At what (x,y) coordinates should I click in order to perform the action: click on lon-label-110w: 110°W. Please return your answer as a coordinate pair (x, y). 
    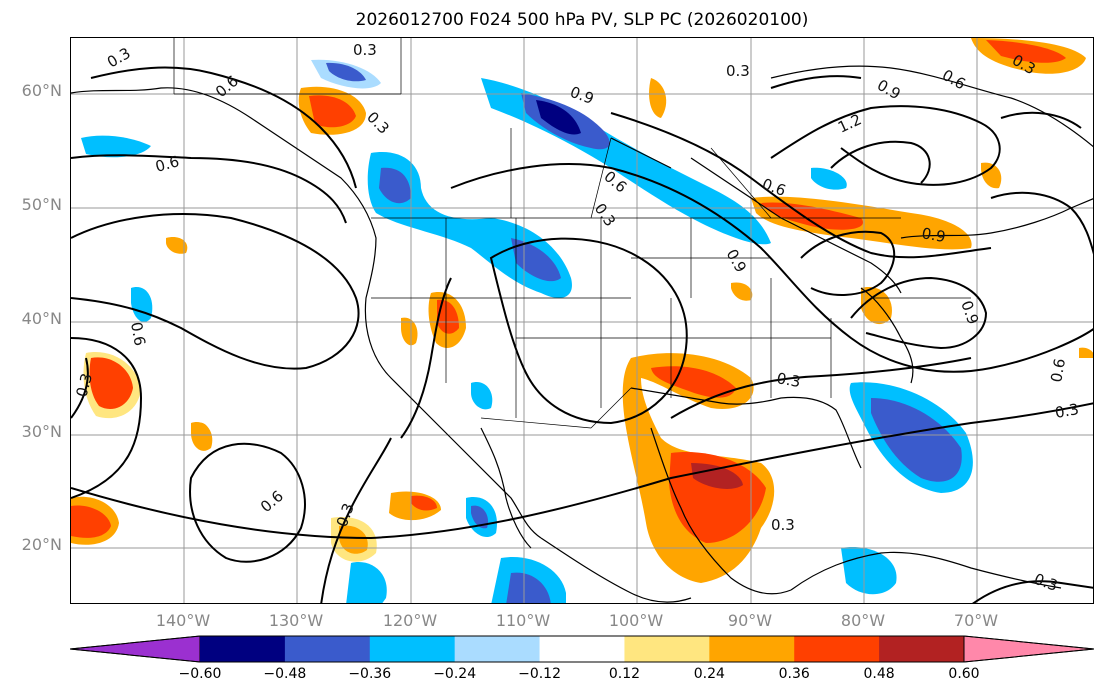
    Looking at the image, I should click on (523, 620).